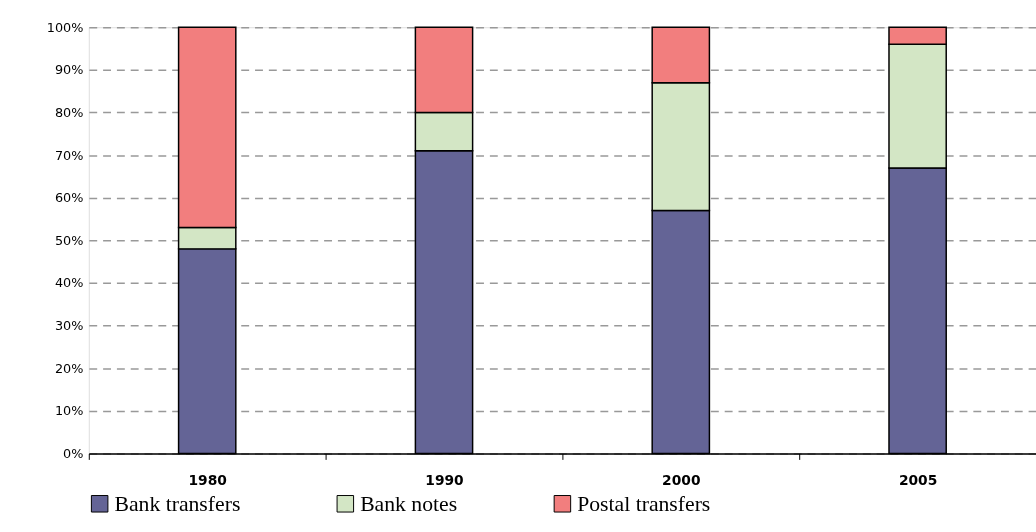 The height and width of the screenshot is (532, 1036). I want to click on x-tick-label: 1990, so click(444, 479).